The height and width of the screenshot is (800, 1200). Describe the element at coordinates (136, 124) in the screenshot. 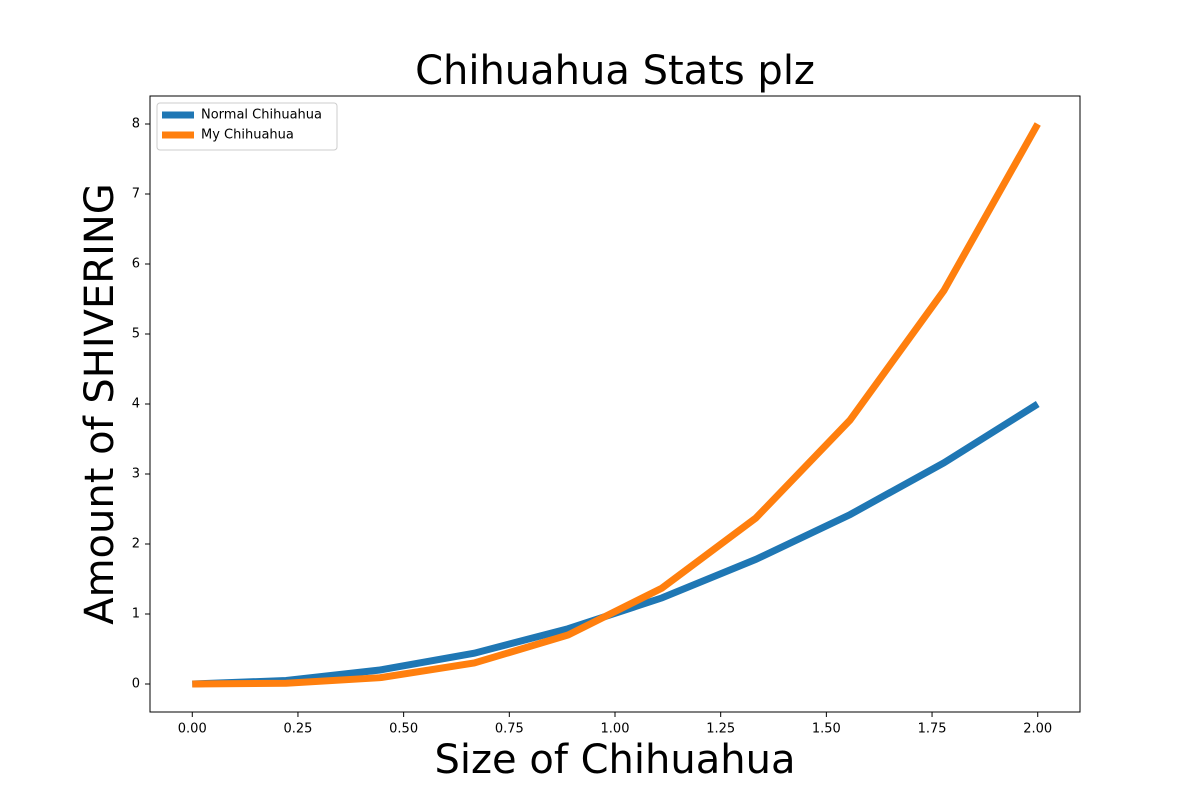

I see `y-tick-label: 8` at that location.